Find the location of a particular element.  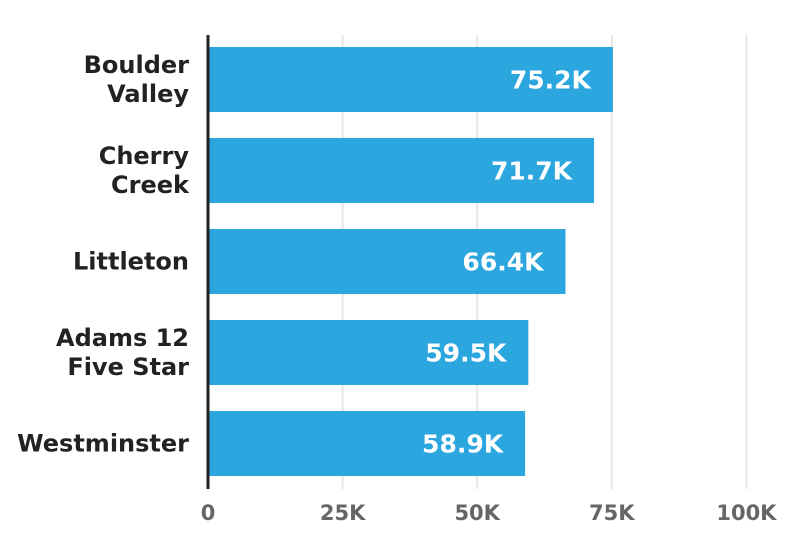

x-tick-labels: 0 25K 50K 75K 100K is located at coordinates (489, 513).